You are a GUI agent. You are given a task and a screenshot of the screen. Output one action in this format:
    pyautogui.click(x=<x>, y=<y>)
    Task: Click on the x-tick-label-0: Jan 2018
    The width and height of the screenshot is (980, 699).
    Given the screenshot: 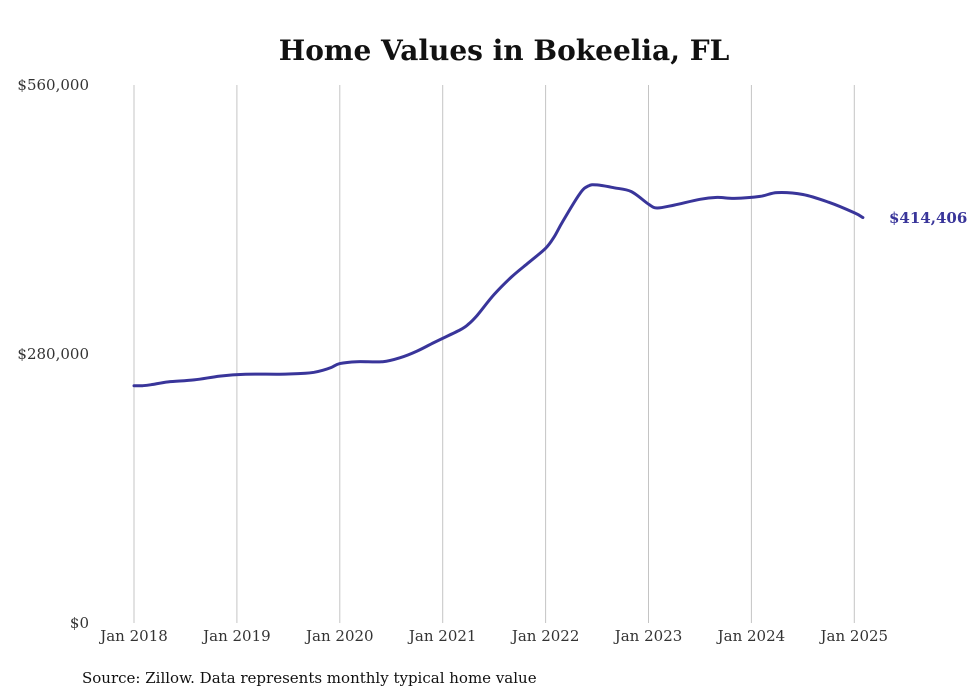 What is the action you would take?
    pyautogui.click(x=133, y=636)
    